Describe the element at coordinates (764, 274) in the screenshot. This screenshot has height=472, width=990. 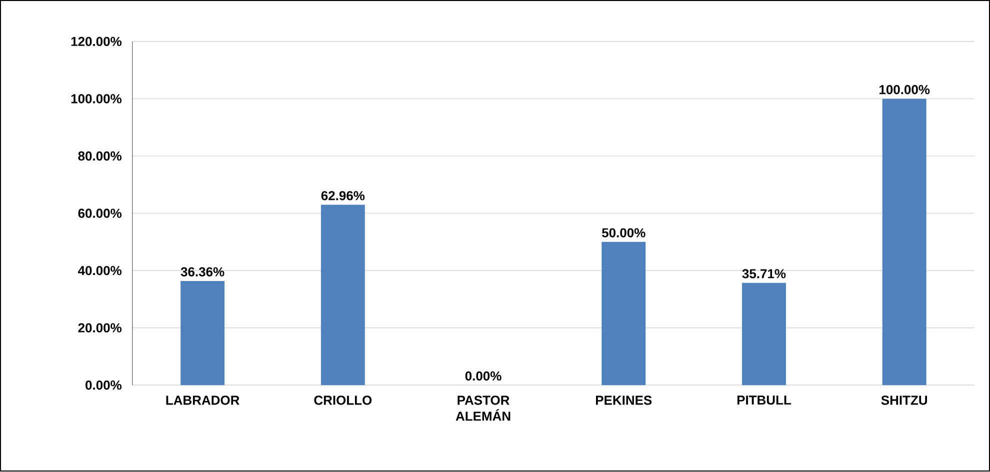
I see `data-label: 35.71%` at that location.